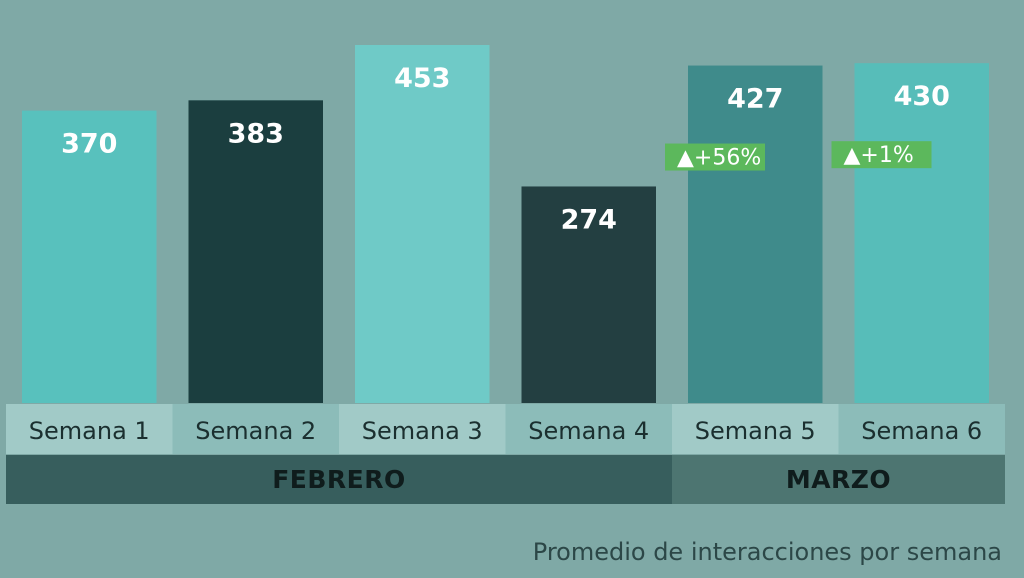 The height and width of the screenshot is (578, 1024). Describe the element at coordinates (422, 78) in the screenshot. I see `bar-value-label: 453` at that location.